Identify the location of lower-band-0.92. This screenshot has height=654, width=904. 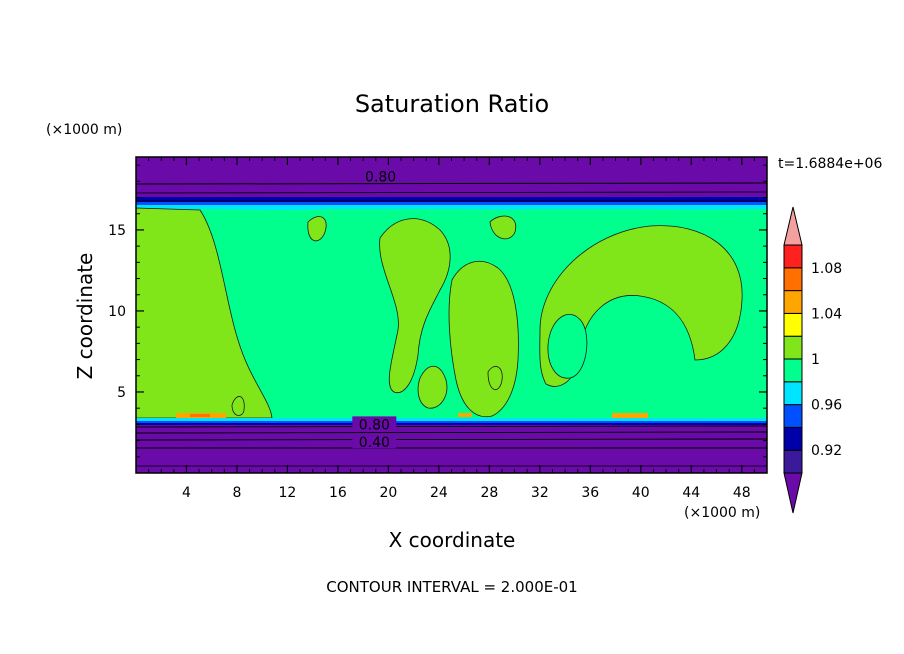
(451, 424).